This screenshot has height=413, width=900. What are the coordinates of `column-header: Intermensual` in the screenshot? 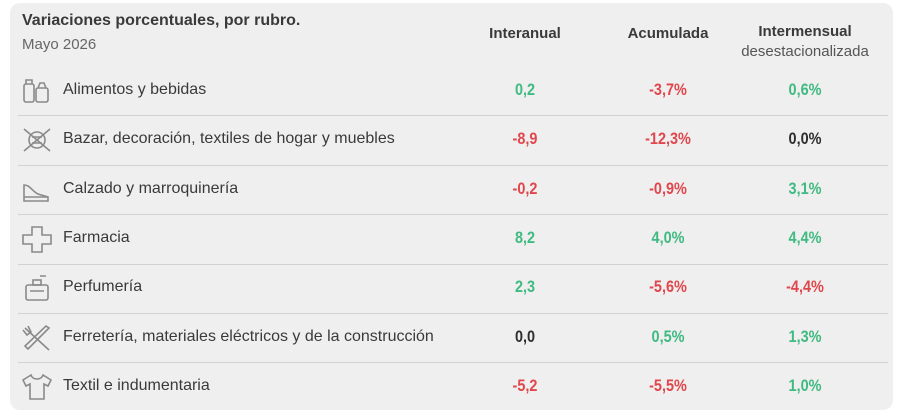 It's located at (805, 31).